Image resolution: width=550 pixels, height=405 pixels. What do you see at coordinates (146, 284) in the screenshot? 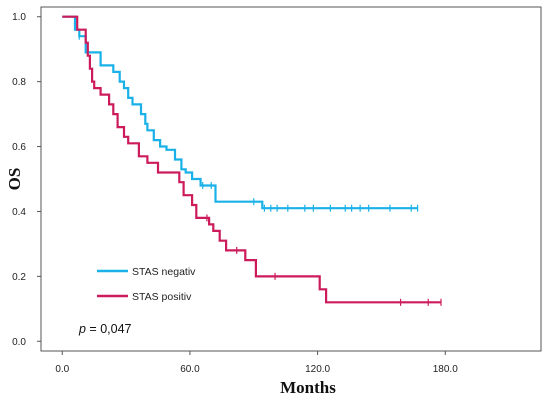
I see `legend: STAS negativ STAS positiv` at bounding box center [146, 284].